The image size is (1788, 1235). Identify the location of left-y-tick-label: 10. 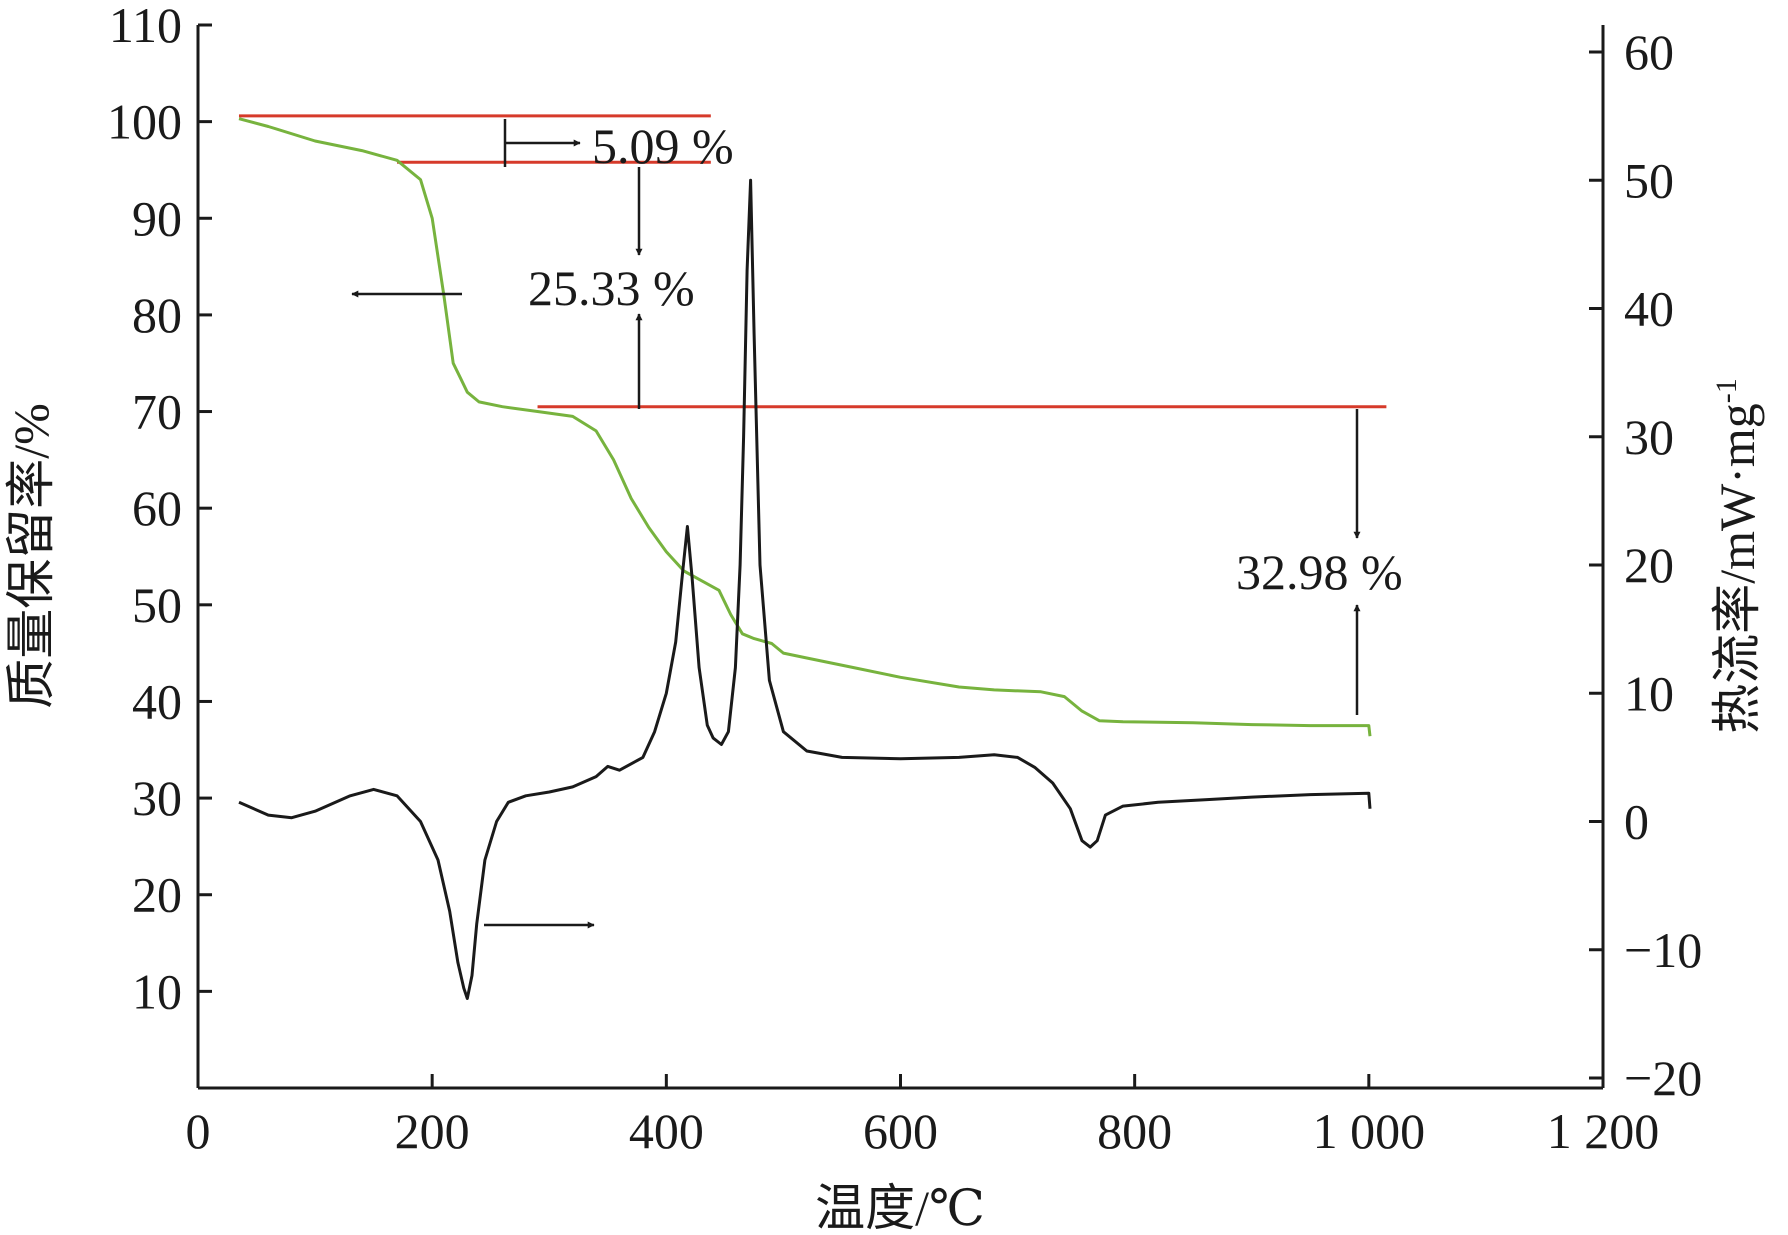
(157, 991).